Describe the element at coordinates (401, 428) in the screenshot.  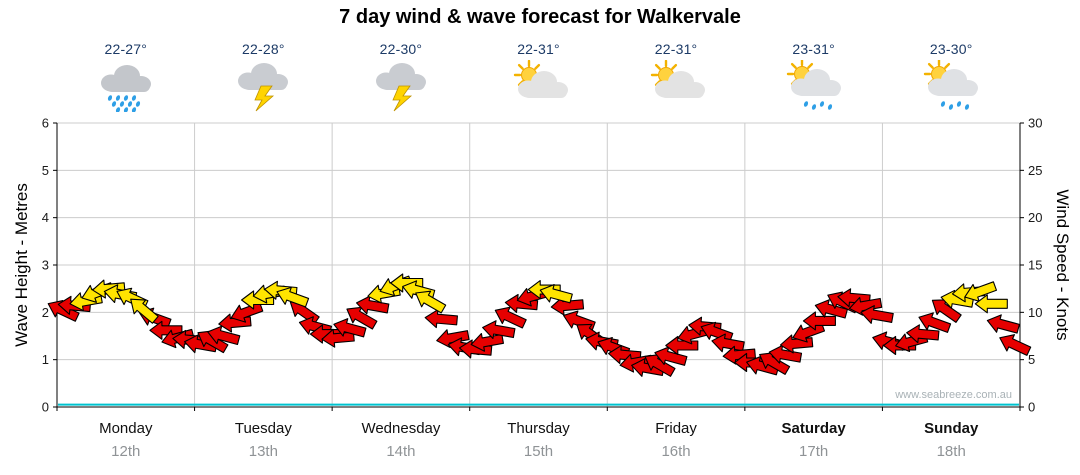
I see `day-label: Wednesday` at that location.